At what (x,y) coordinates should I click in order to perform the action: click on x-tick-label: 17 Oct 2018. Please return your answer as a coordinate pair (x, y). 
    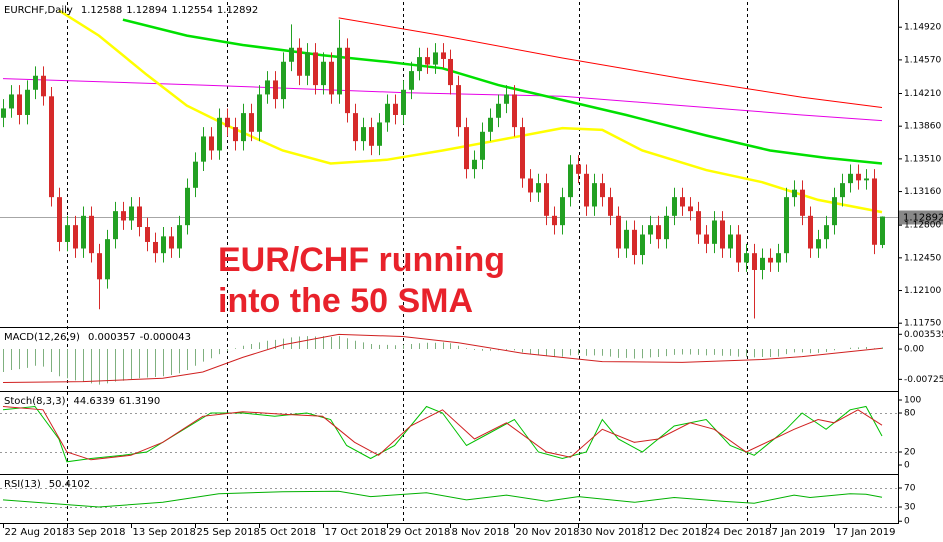
    Looking at the image, I should click on (356, 532).